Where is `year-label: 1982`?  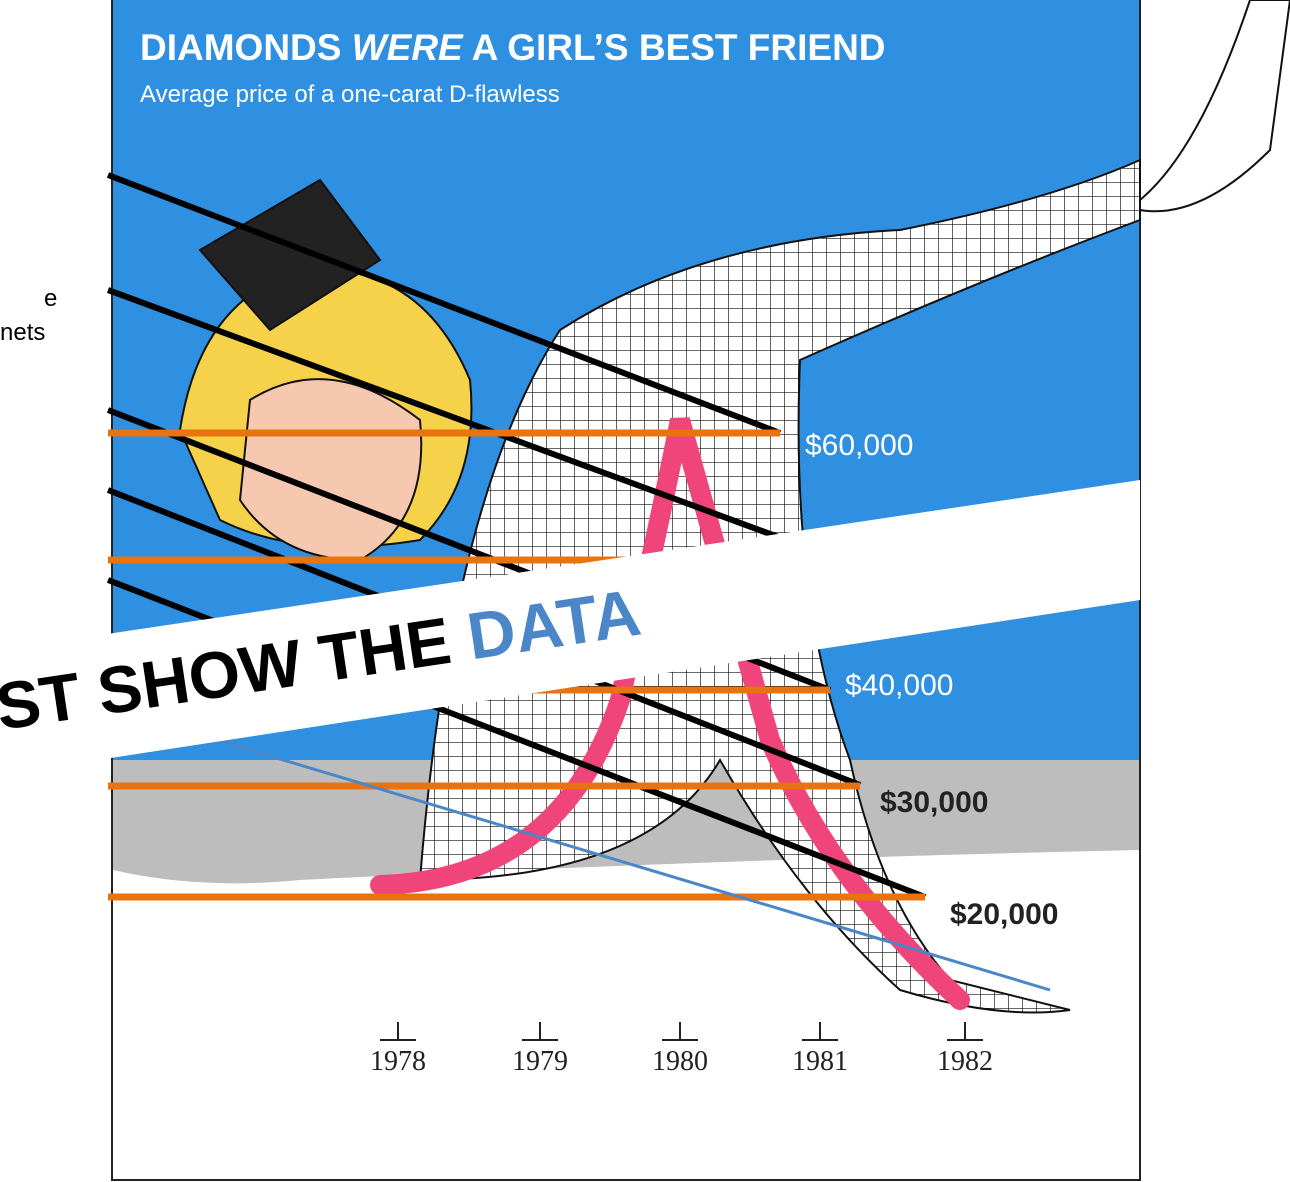
year-label: 1982 is located at coordinates (965, 1061).